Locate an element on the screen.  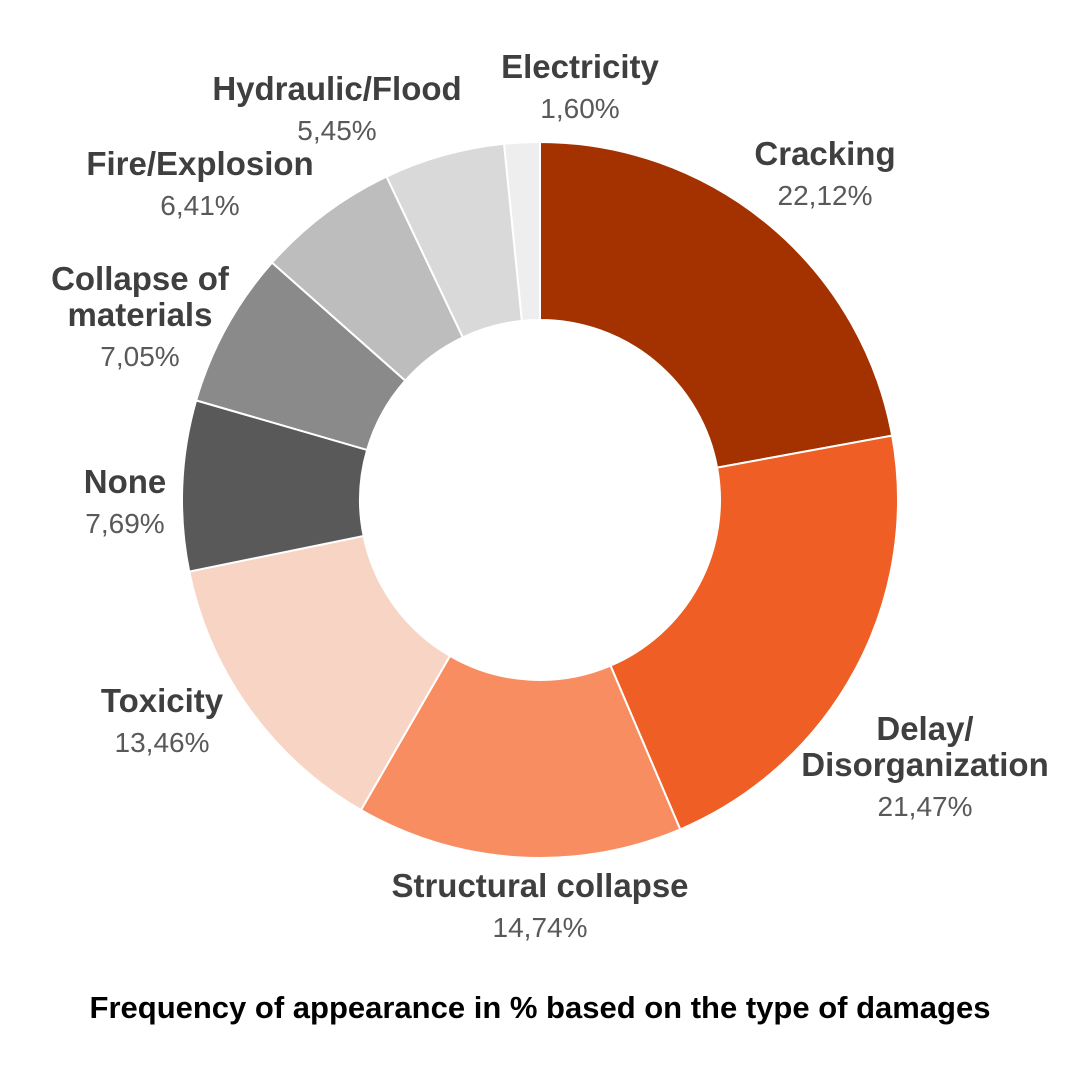
slice-electricity is located at coordinates (521, 231).